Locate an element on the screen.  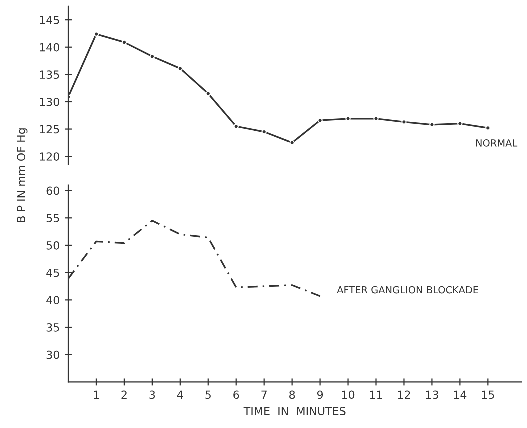
x-tick-label: 13 is located at coordinates (432, 395).